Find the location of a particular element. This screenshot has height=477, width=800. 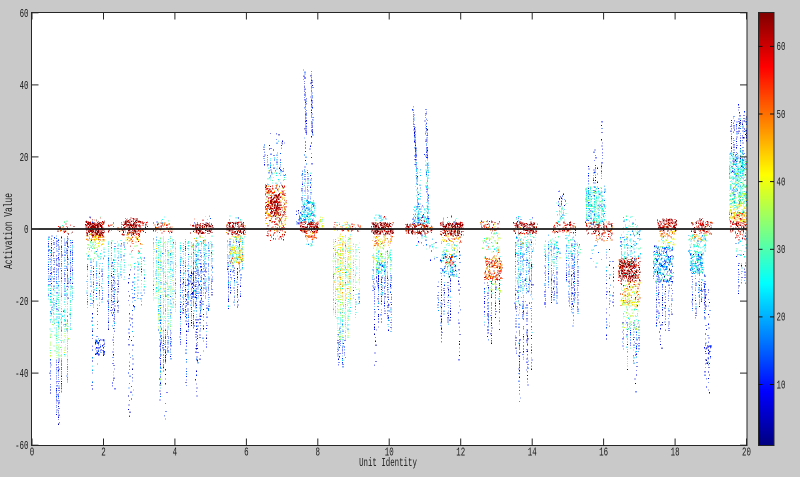

svg-text: 8 is located at coordinates (318, 453).